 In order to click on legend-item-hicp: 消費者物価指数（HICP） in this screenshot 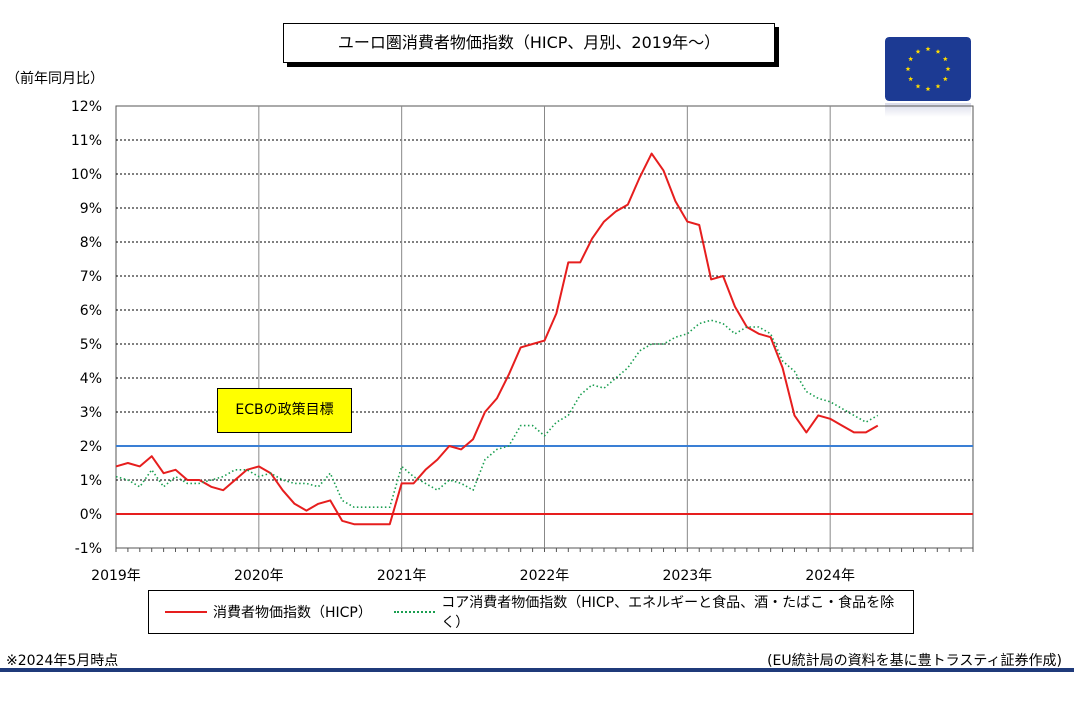, I will do `click(268, 612)`.